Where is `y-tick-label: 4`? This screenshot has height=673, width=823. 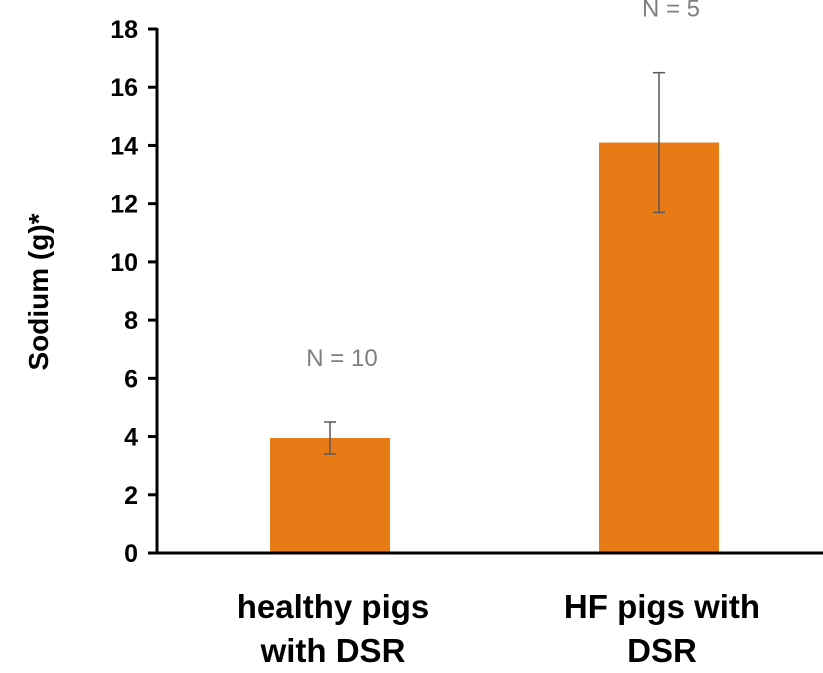 y-tick-label: 4 is located at coordinates (131, 438).